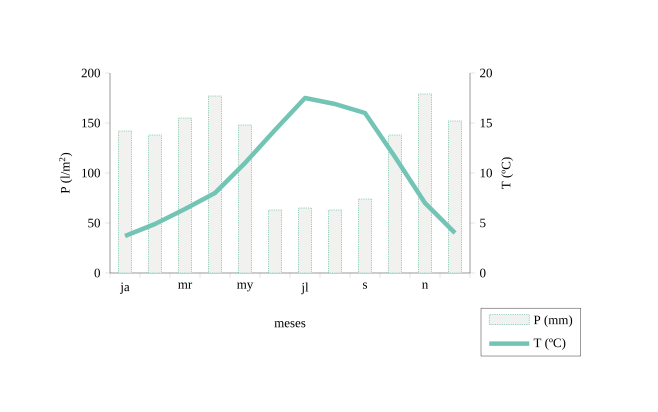 This screenshot has height=412, width=658. Describe the element at coordinates (245, 287) in the screenshot. I see `x-tick-label: my` at that location.